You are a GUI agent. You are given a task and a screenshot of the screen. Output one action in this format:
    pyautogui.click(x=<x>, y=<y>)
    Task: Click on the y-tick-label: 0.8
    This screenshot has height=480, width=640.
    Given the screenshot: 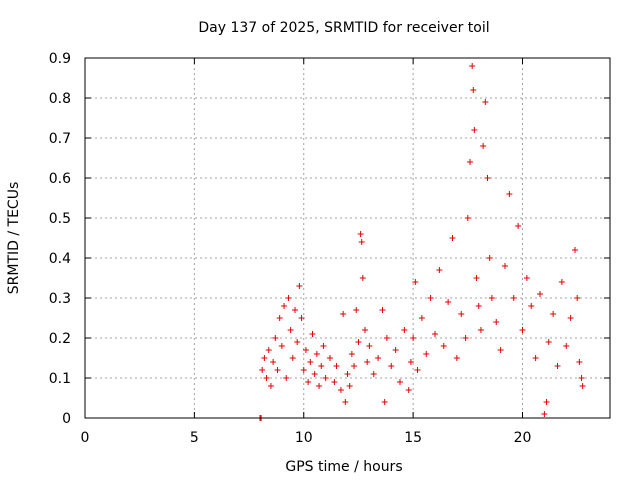 What is the action you would take?
    pyautogui.click(x=60, y=99)
    